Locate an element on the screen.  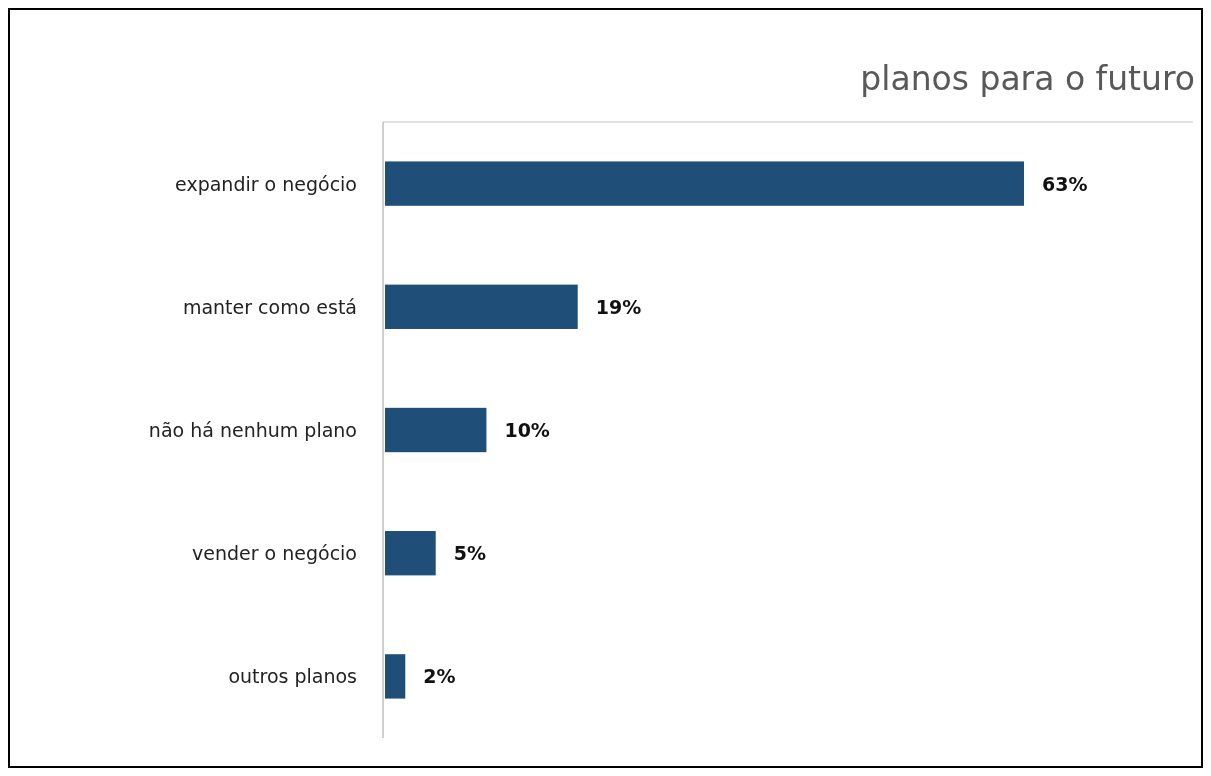
data-label: 10% is located at coordinates (527, 430).